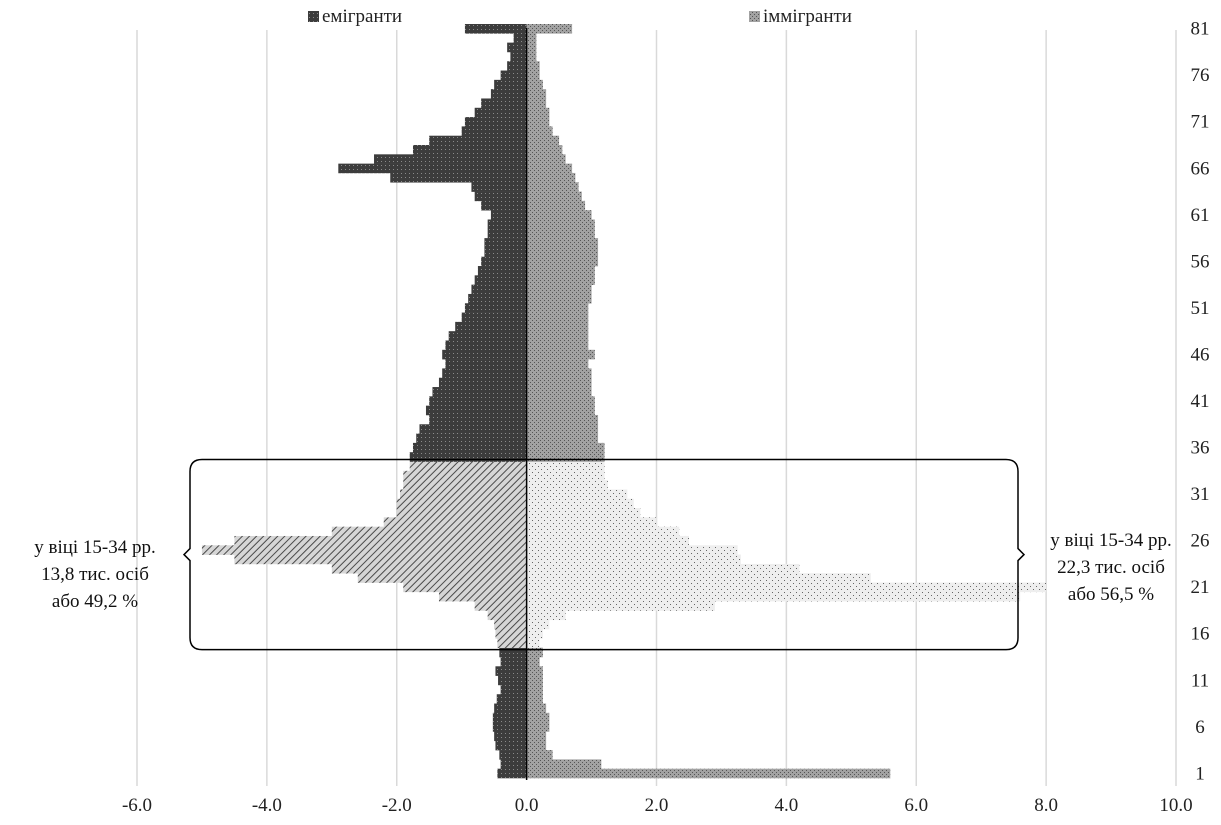  What do you see at coordinates (1175, 805) in the screenshot?
I see `x-tick-label-8: 10.0` at bounding box center [1175, 805].